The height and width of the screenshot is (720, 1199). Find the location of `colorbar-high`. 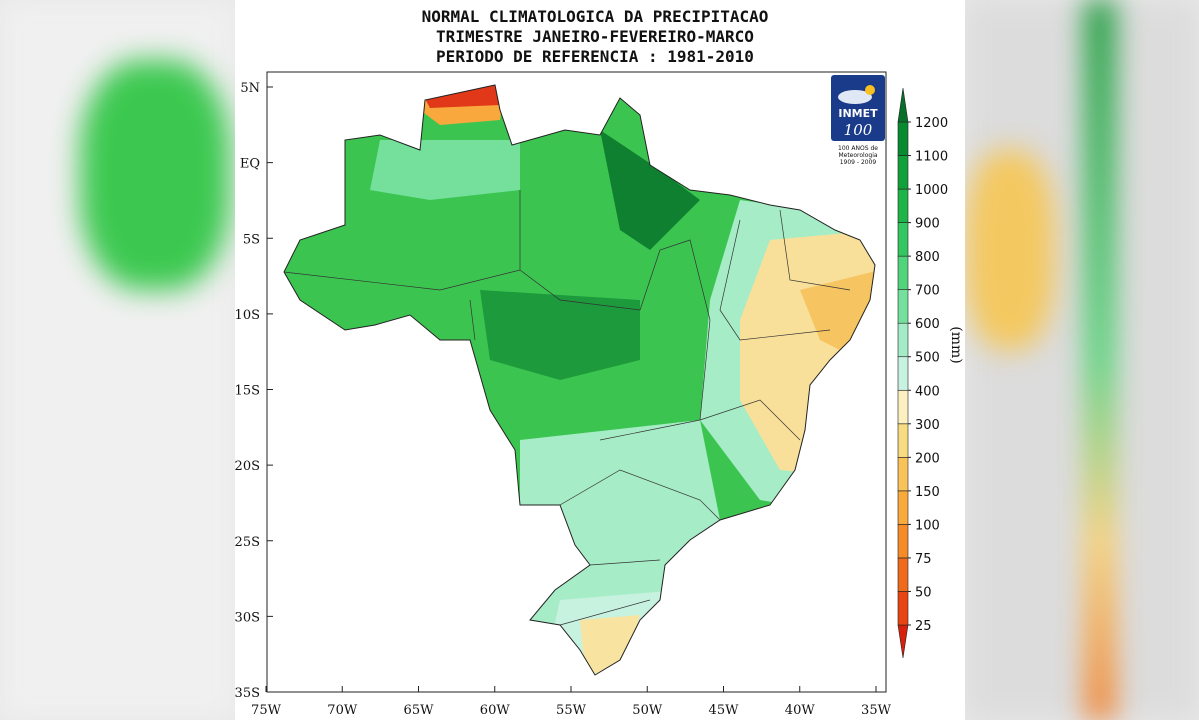

colorbar-high is located at coordinates (903, 105).